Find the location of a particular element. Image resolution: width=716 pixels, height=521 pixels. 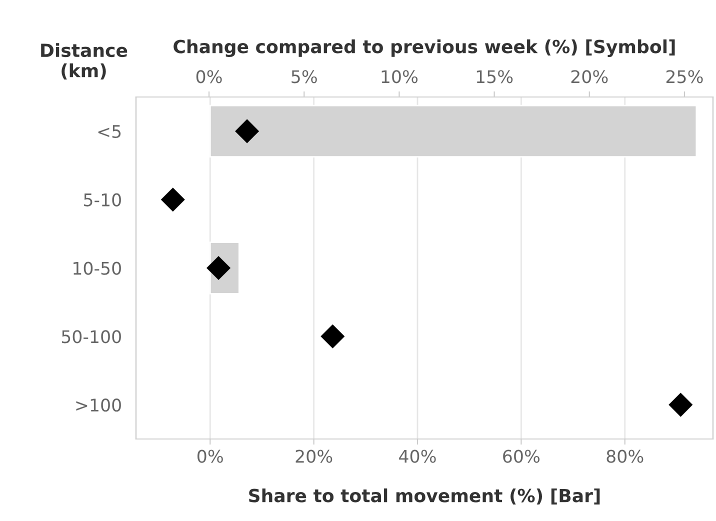

x-tick-label: 80% is located at coordinates (625, 456).